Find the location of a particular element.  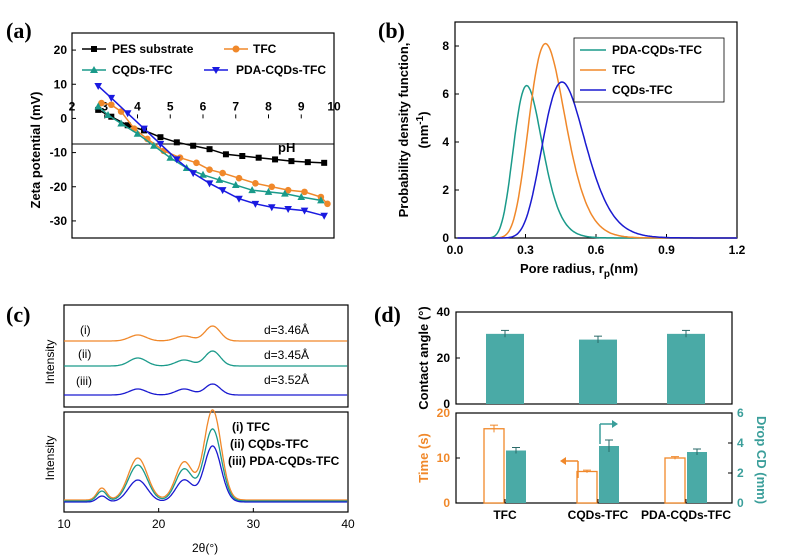

panel-b-legend: PDA-CQDs-TFC TFC CQDs-TFC is located at coordinates (649, 70).